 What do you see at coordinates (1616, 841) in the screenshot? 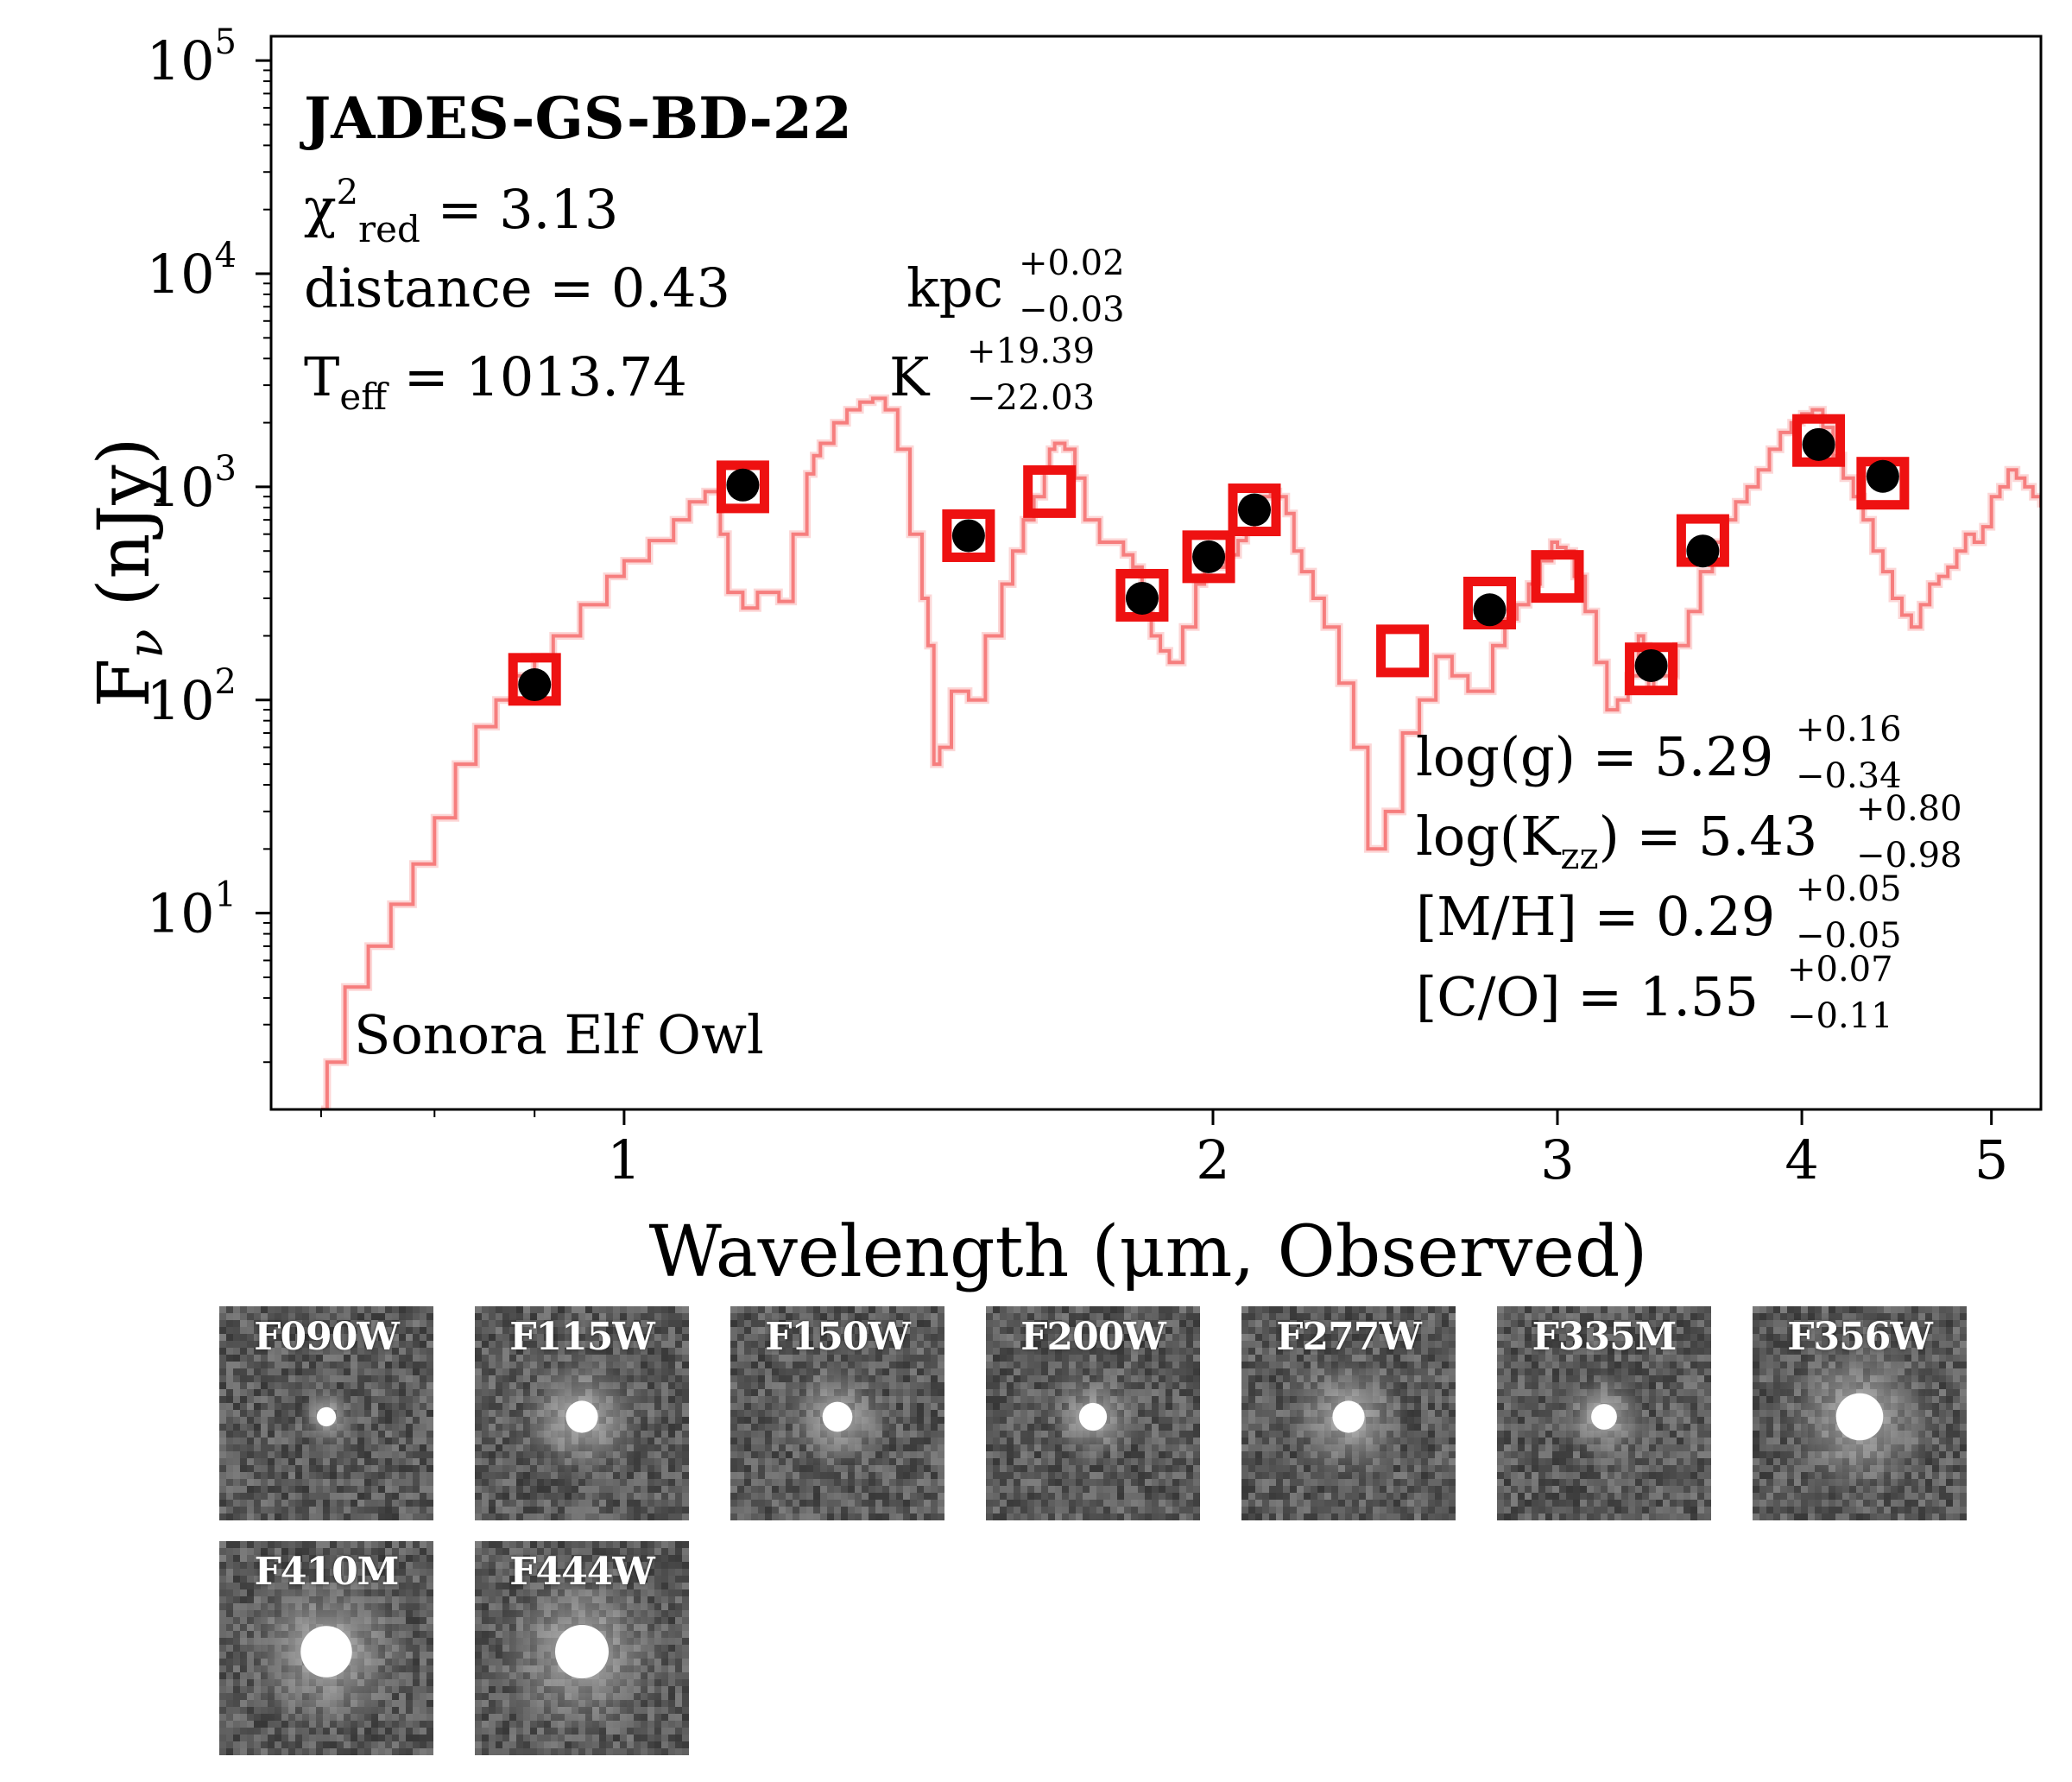
I see `logkzz-label: log(Kzz) = 5.43` at bounding box center [1616, 841].